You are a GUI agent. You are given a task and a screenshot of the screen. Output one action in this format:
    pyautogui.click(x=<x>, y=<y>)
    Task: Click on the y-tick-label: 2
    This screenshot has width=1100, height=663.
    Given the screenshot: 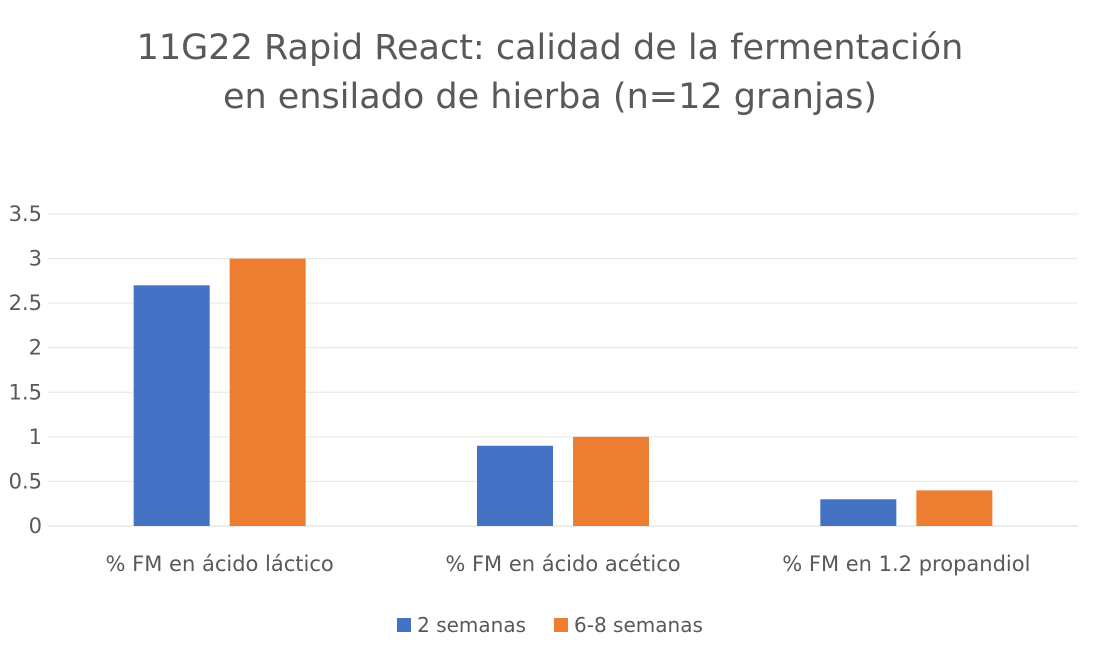 What is the action you would take?
    pyautogui.click(x=35, y=348)
    